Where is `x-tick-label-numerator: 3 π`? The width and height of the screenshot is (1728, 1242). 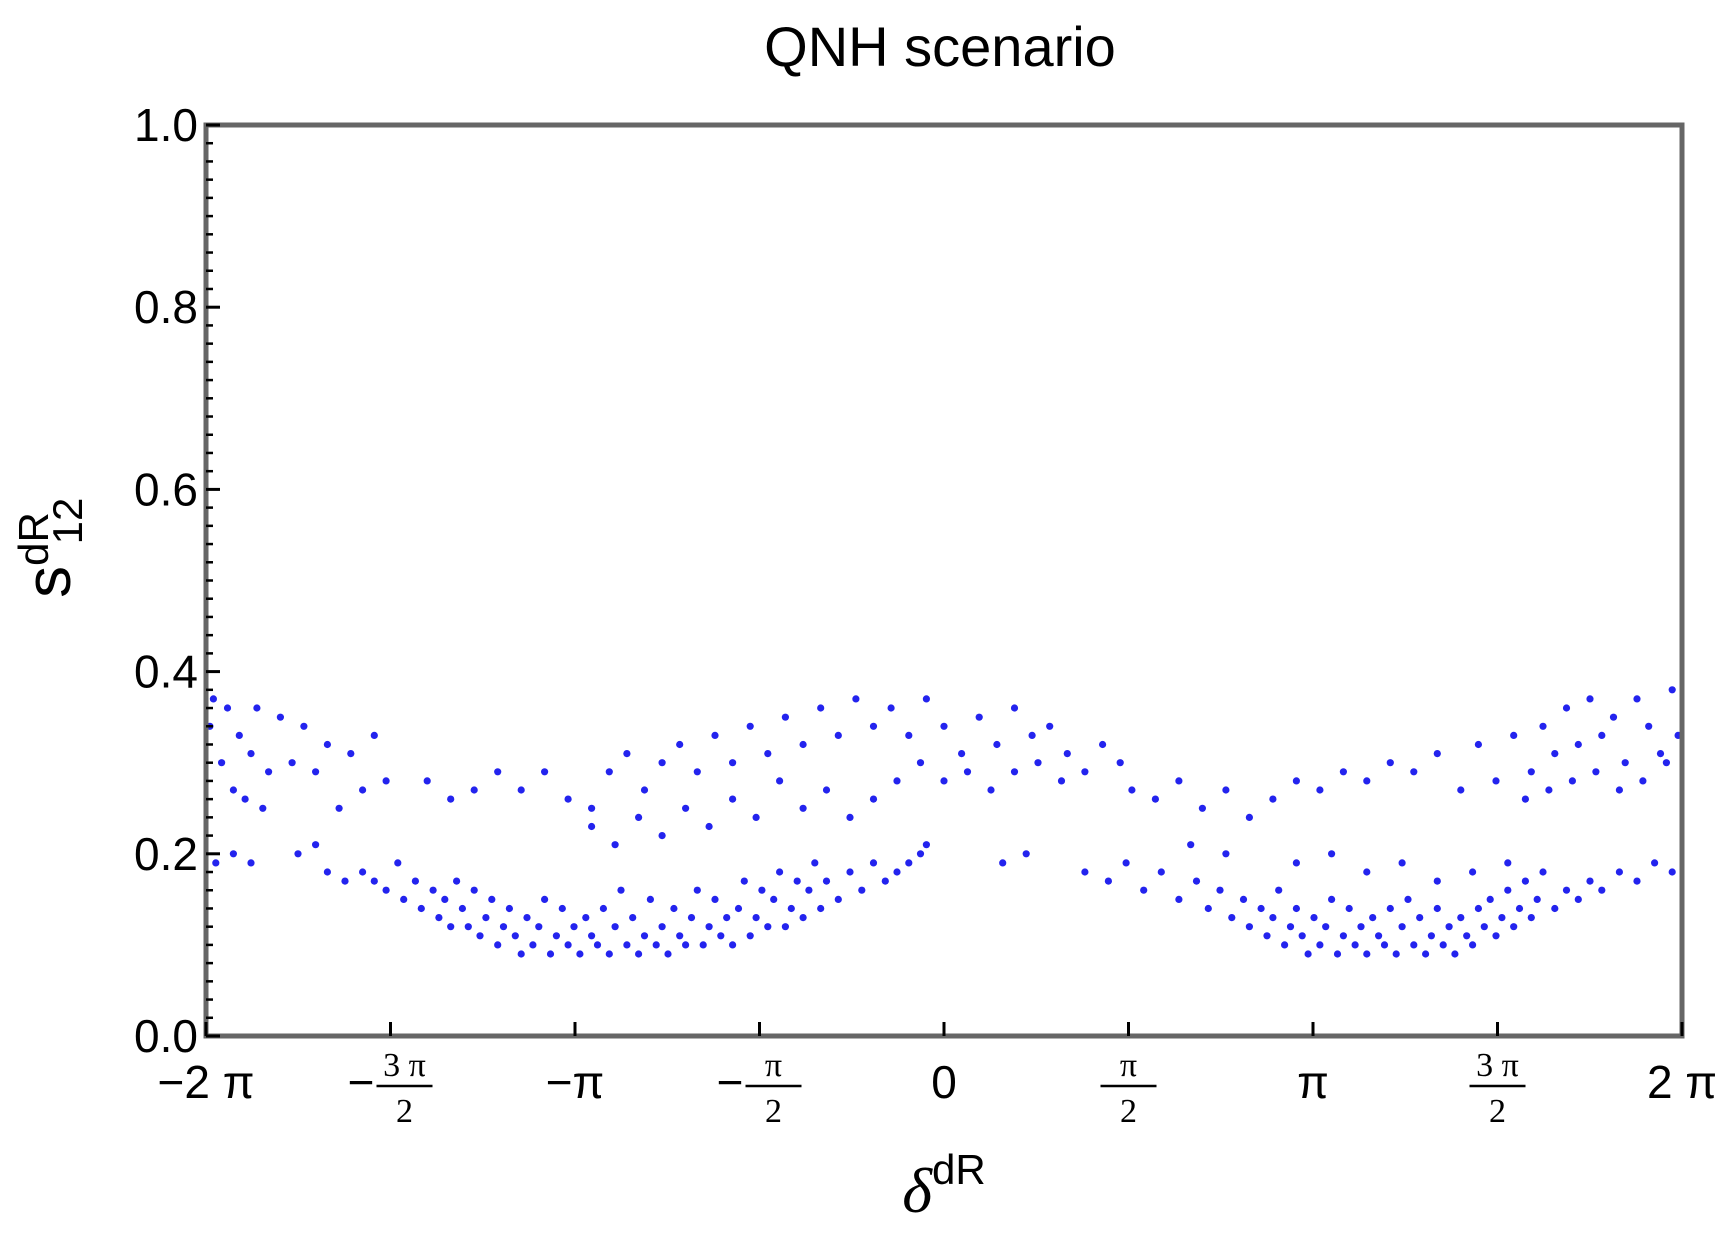
x-tick-label-numerator: 3 π is located at coordinates (404, 1065).